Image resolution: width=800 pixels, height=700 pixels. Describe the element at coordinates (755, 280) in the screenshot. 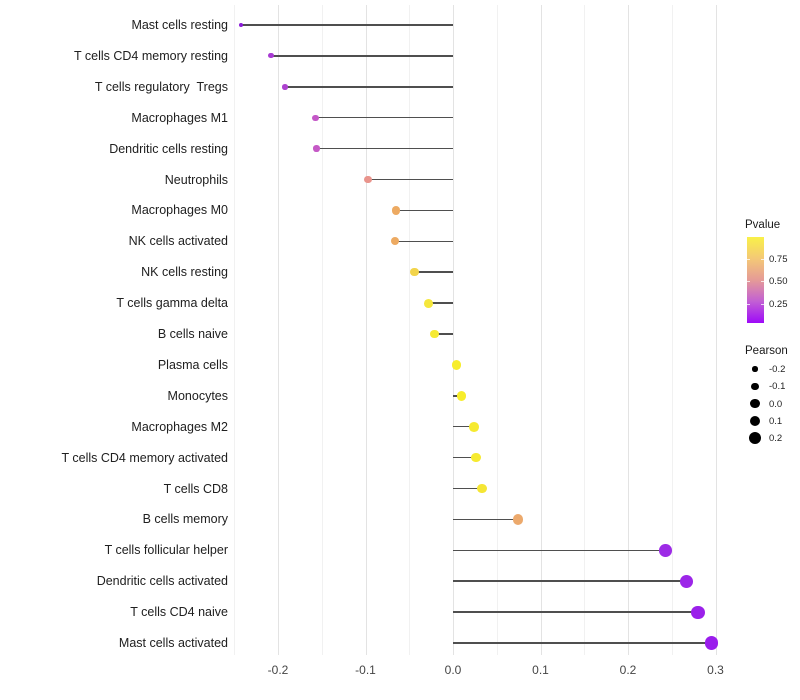

I see `pvalue-colorbar` at that location.